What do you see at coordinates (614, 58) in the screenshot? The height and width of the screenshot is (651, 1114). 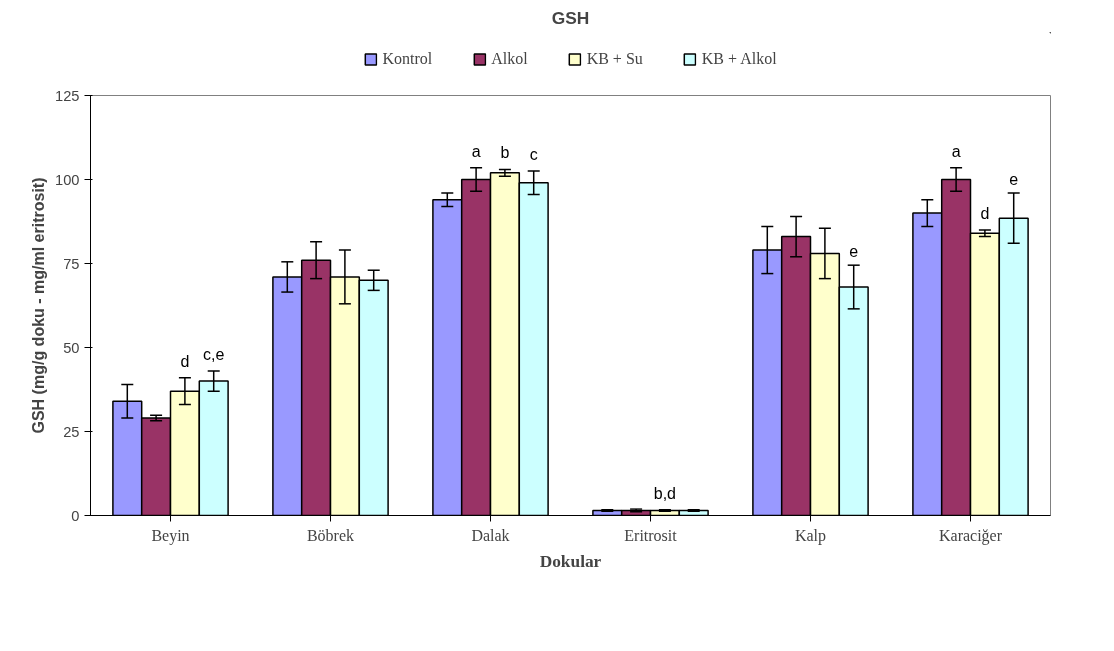 I see `legend-label: KB + Su` at bounding box center [614, 58].